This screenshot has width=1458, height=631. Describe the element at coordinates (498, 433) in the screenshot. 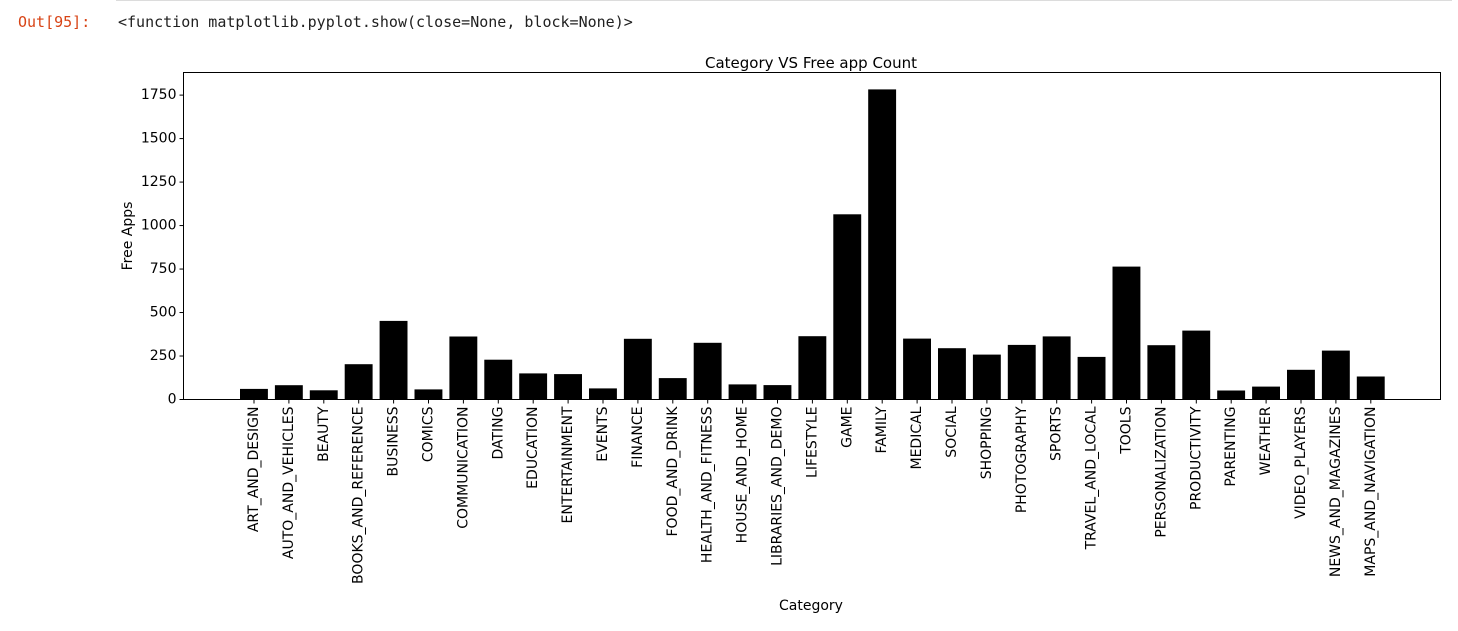

I see `x-tick-label: DATING` at that location.